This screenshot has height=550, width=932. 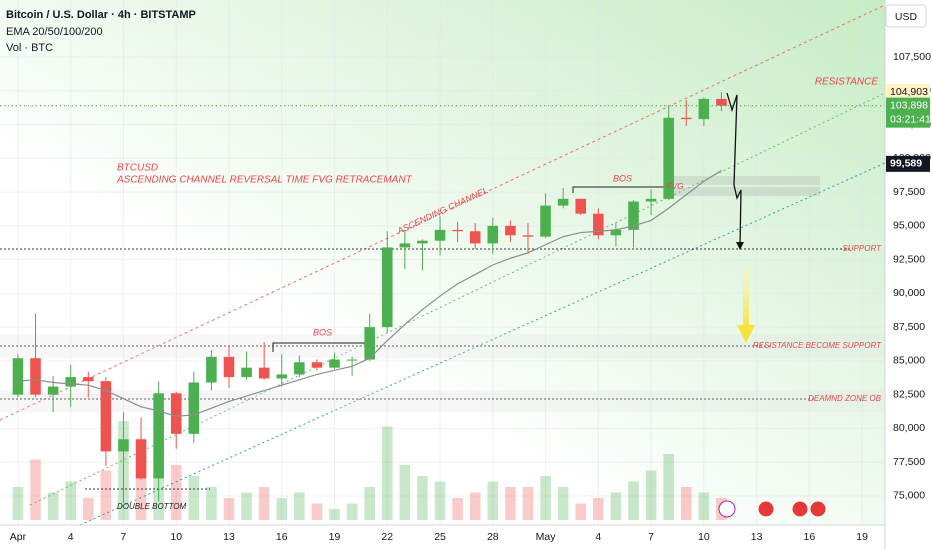 I want to click on support-note: SUPPORT, so click(x=862, y=248).